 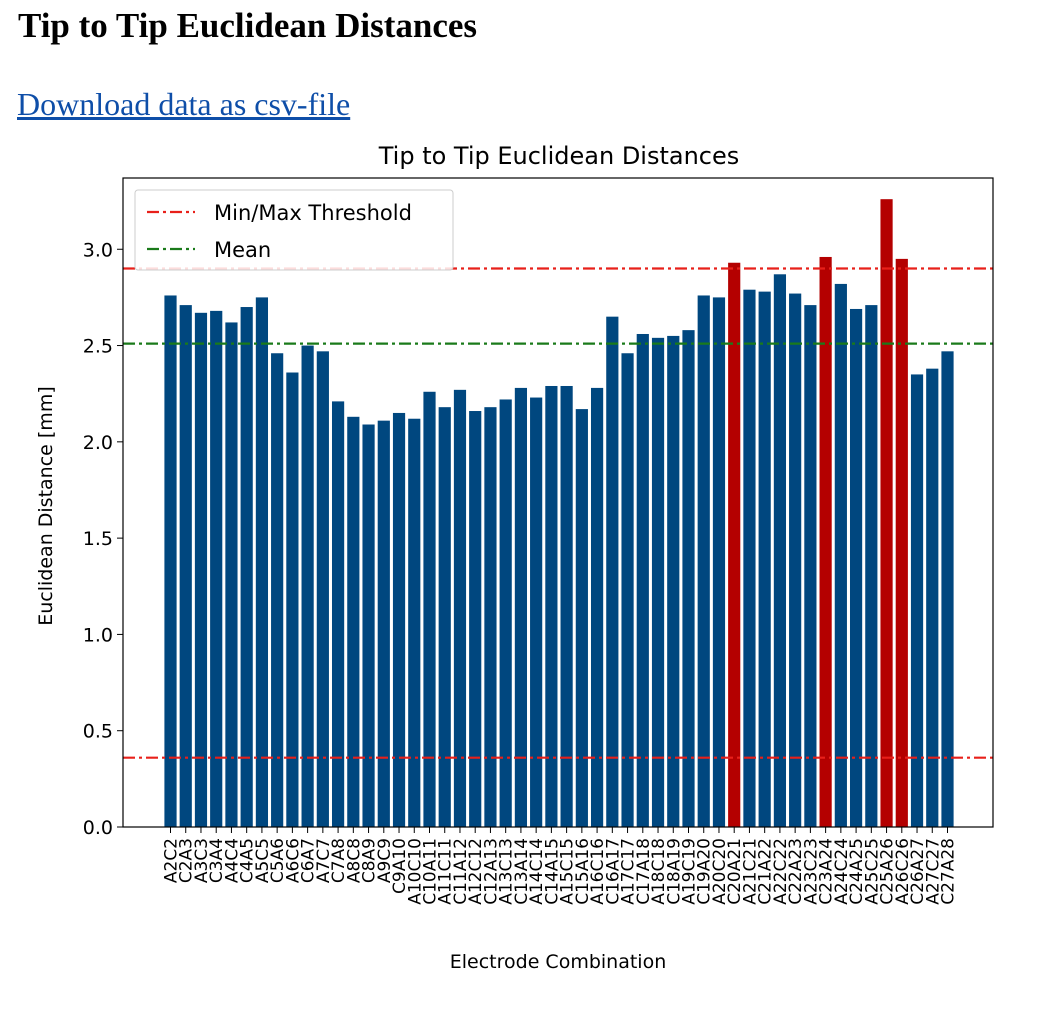 I want to click on bar-A3C3, so click(x=201, y=569).